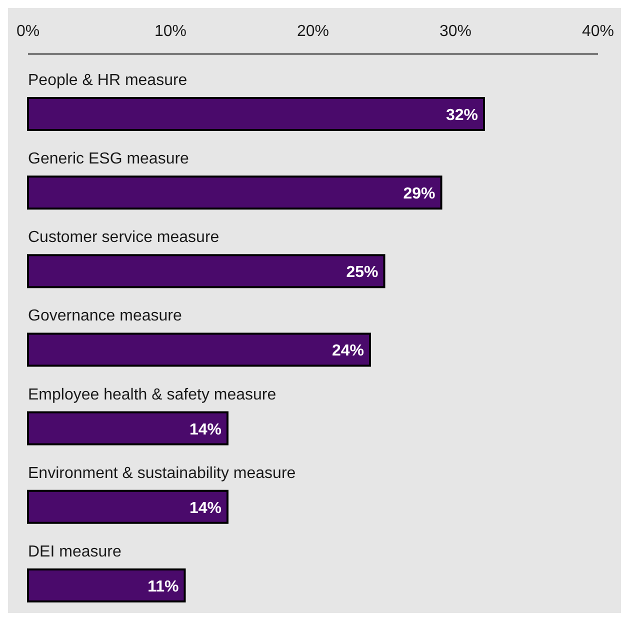 This screenshot has width=629, height=625. What do you see at coordinates (163, 587) in the screenshot?
I see `data-label: 11%` at bounding box center [163, 587].